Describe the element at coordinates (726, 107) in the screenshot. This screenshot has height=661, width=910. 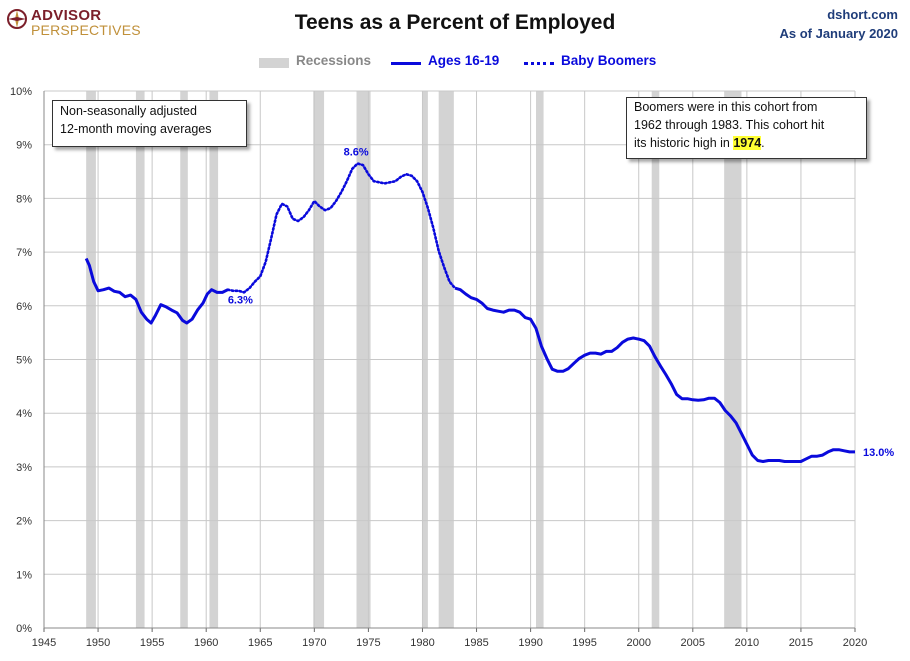
I see `note-right-line1: Boomers were in this cohort from` at that location.